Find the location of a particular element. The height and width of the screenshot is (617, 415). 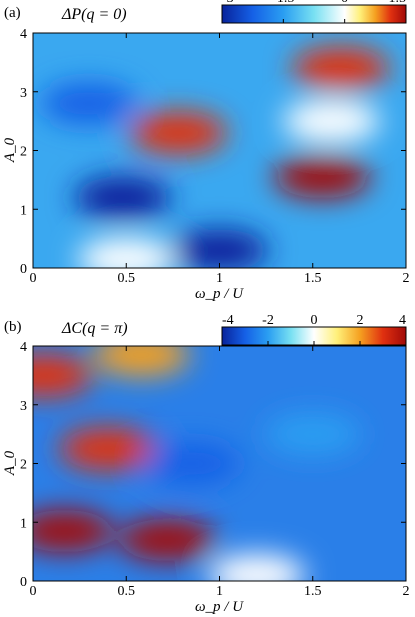

colorbar-tick-label: -2 is located at coordinates (268, 320).